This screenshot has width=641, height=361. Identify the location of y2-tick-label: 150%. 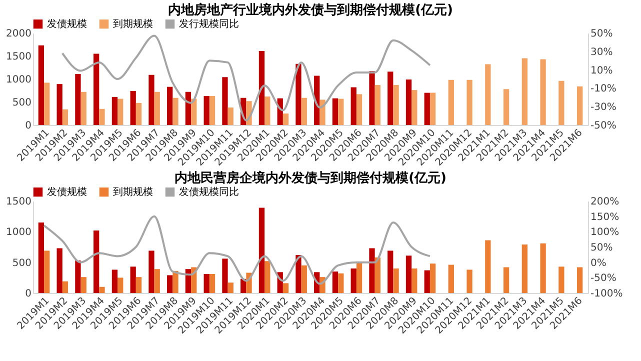
(605, 217).